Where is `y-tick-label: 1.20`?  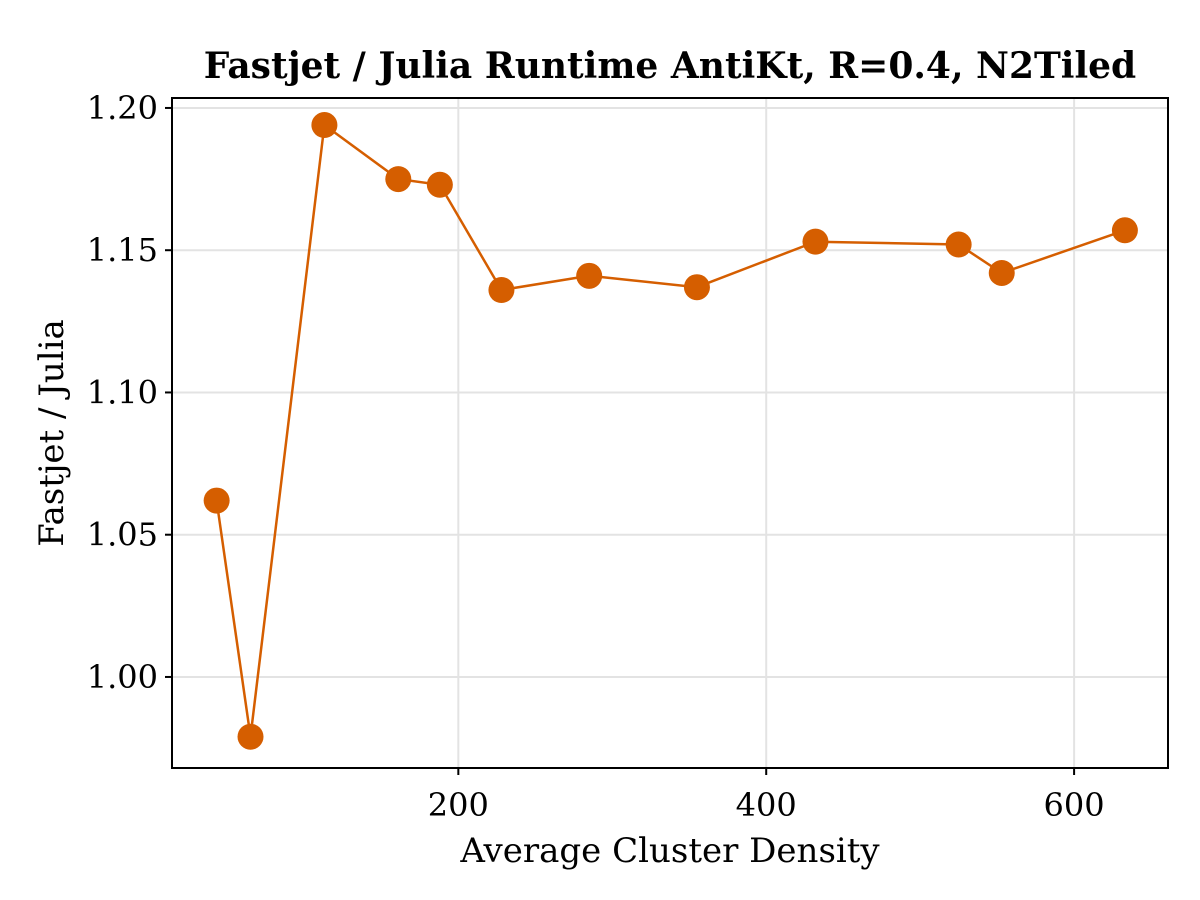
y-tick-label: 1.20 is located at coordinates (122, 108).